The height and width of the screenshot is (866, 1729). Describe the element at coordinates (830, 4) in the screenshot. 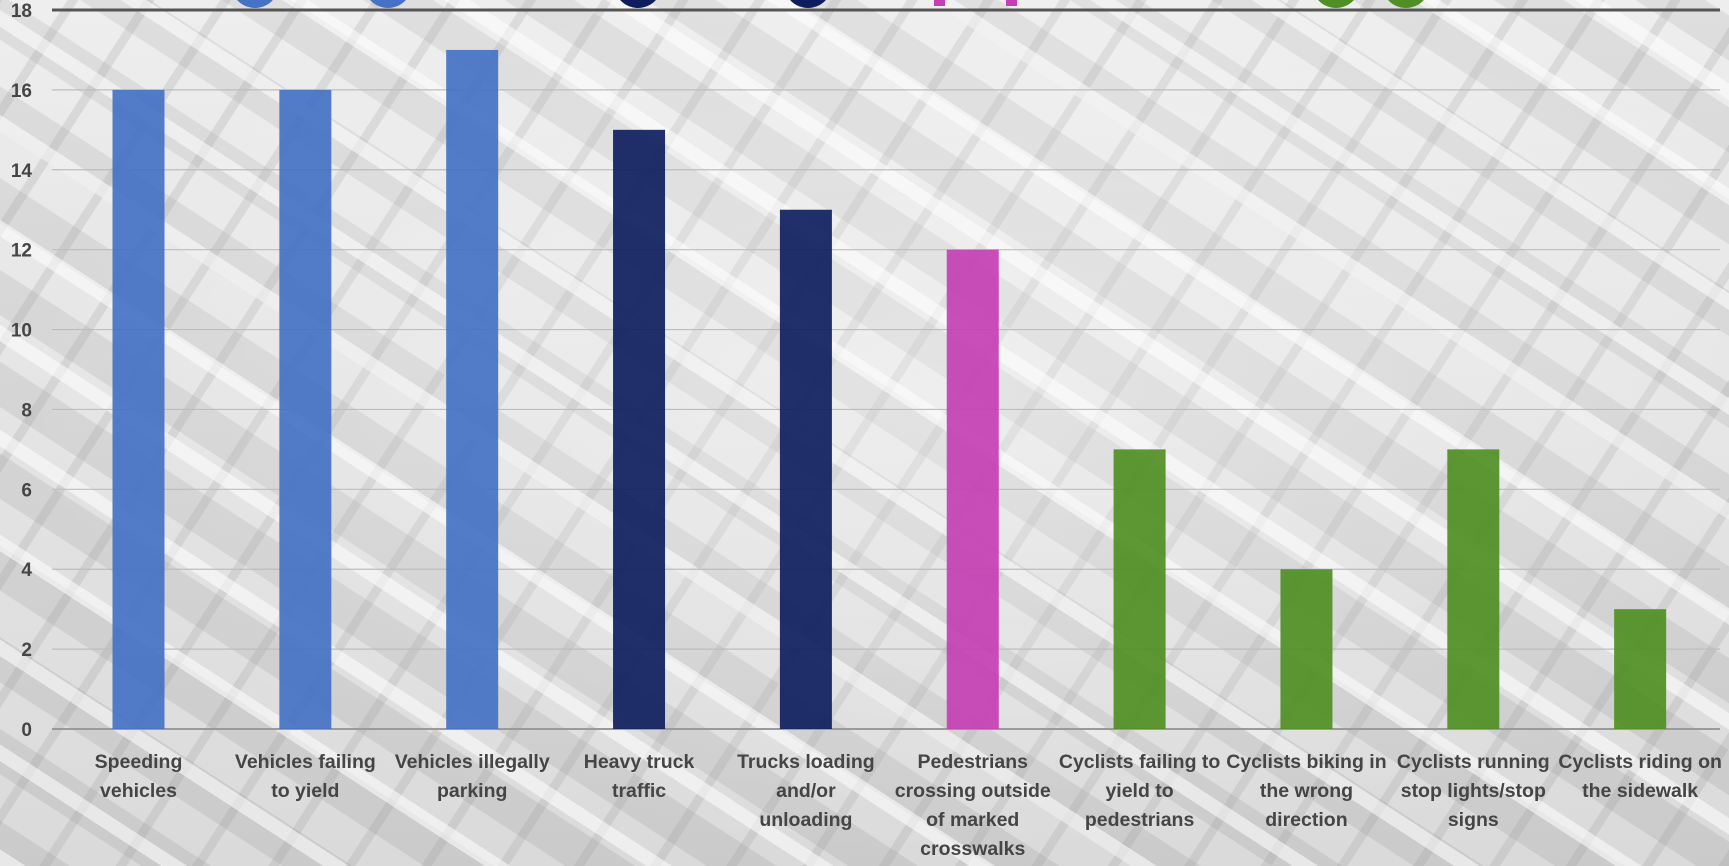

I see `category-icon-strip` at that location.